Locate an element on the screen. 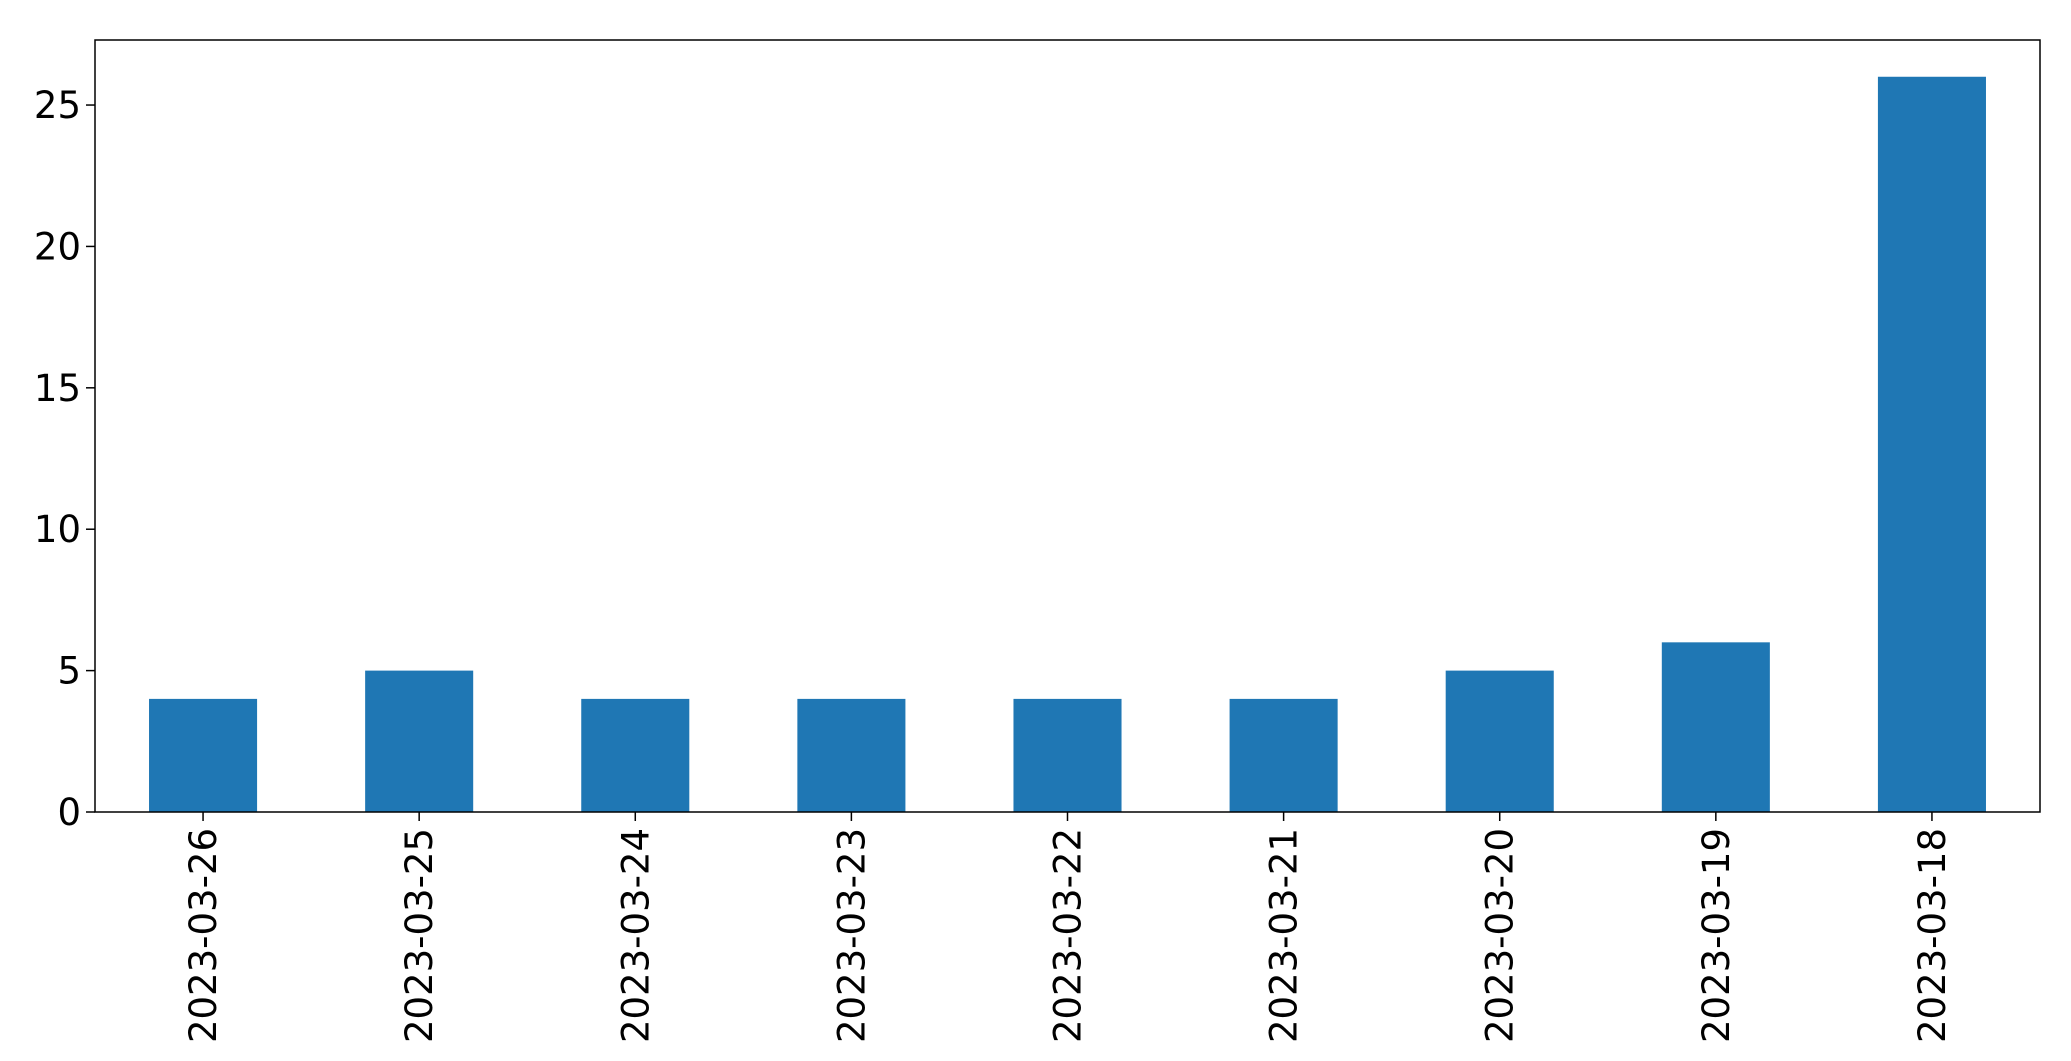 The width and height of the screenshot is (2071, 1061). y-tick-label: 25 is located at coordinates (57, 105).